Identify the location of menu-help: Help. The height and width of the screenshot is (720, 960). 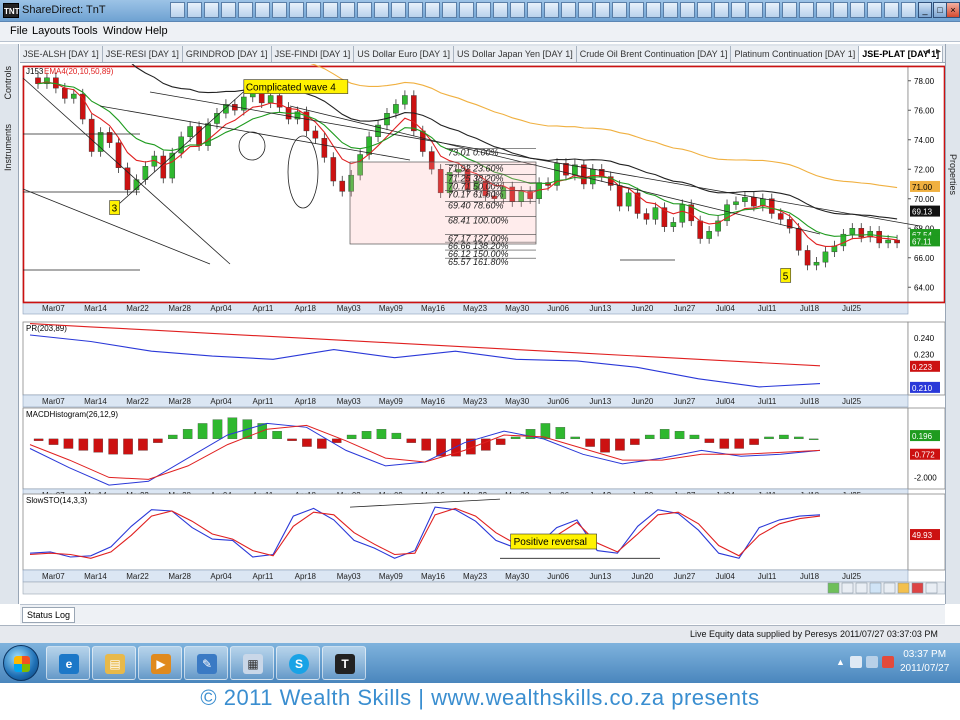
(156, 31).